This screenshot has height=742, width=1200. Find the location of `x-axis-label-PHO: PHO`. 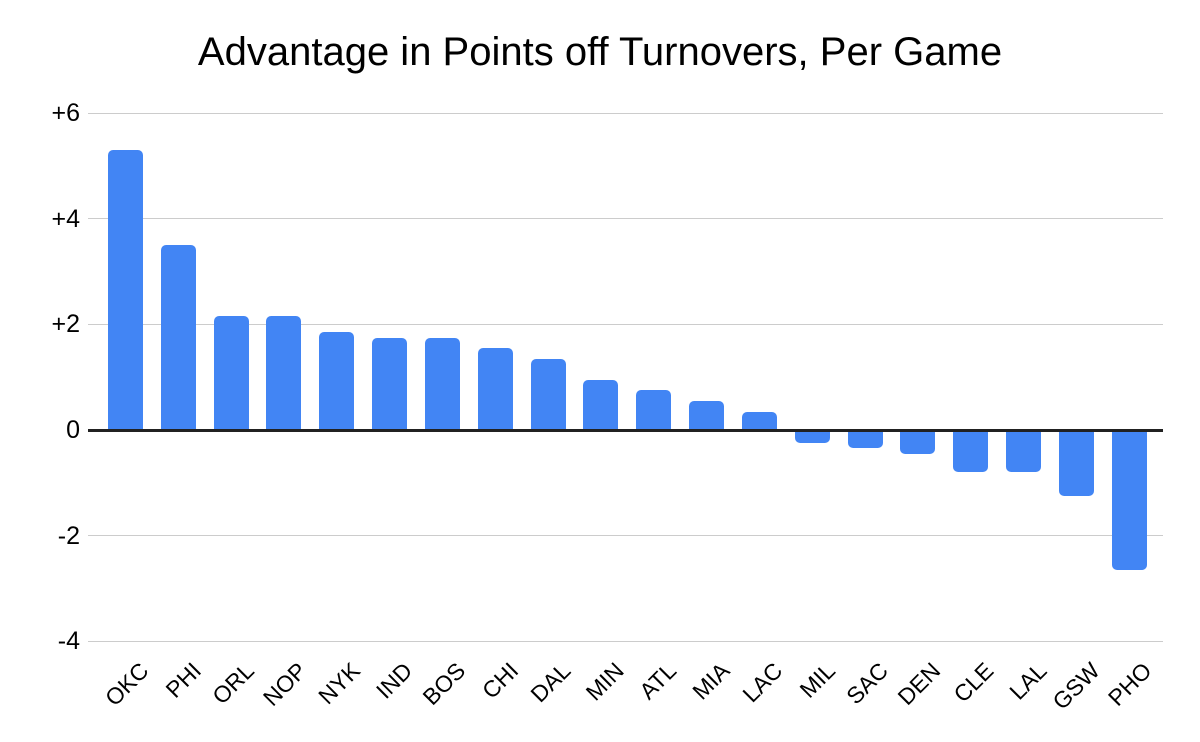

x-axis-label-PHO: PHO is located at coordinates (1130, 684).